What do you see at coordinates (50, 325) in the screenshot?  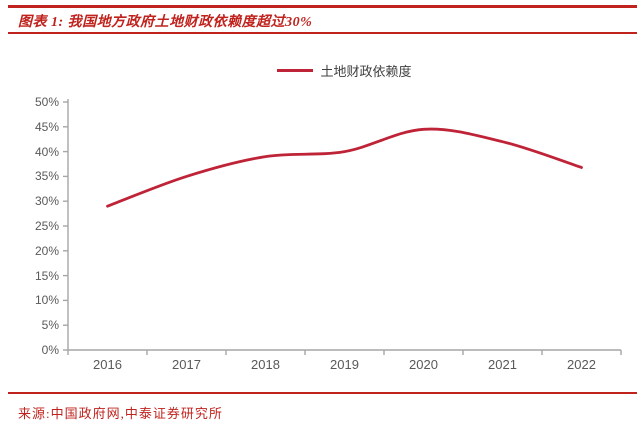 I see `y-axis-label: 5%` at bounding box center [50, 325].